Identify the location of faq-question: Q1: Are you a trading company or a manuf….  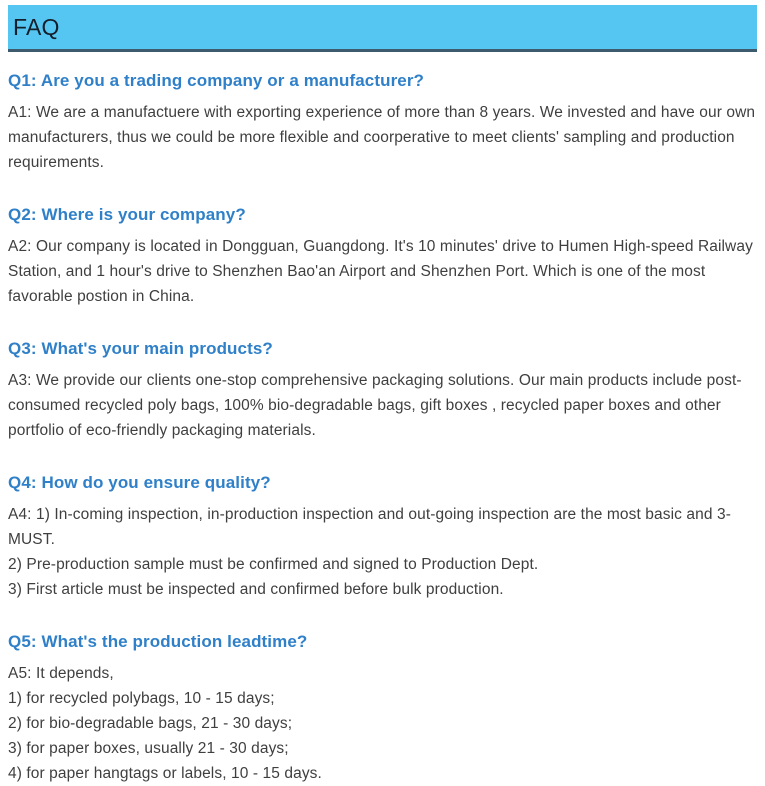
(216, 80).